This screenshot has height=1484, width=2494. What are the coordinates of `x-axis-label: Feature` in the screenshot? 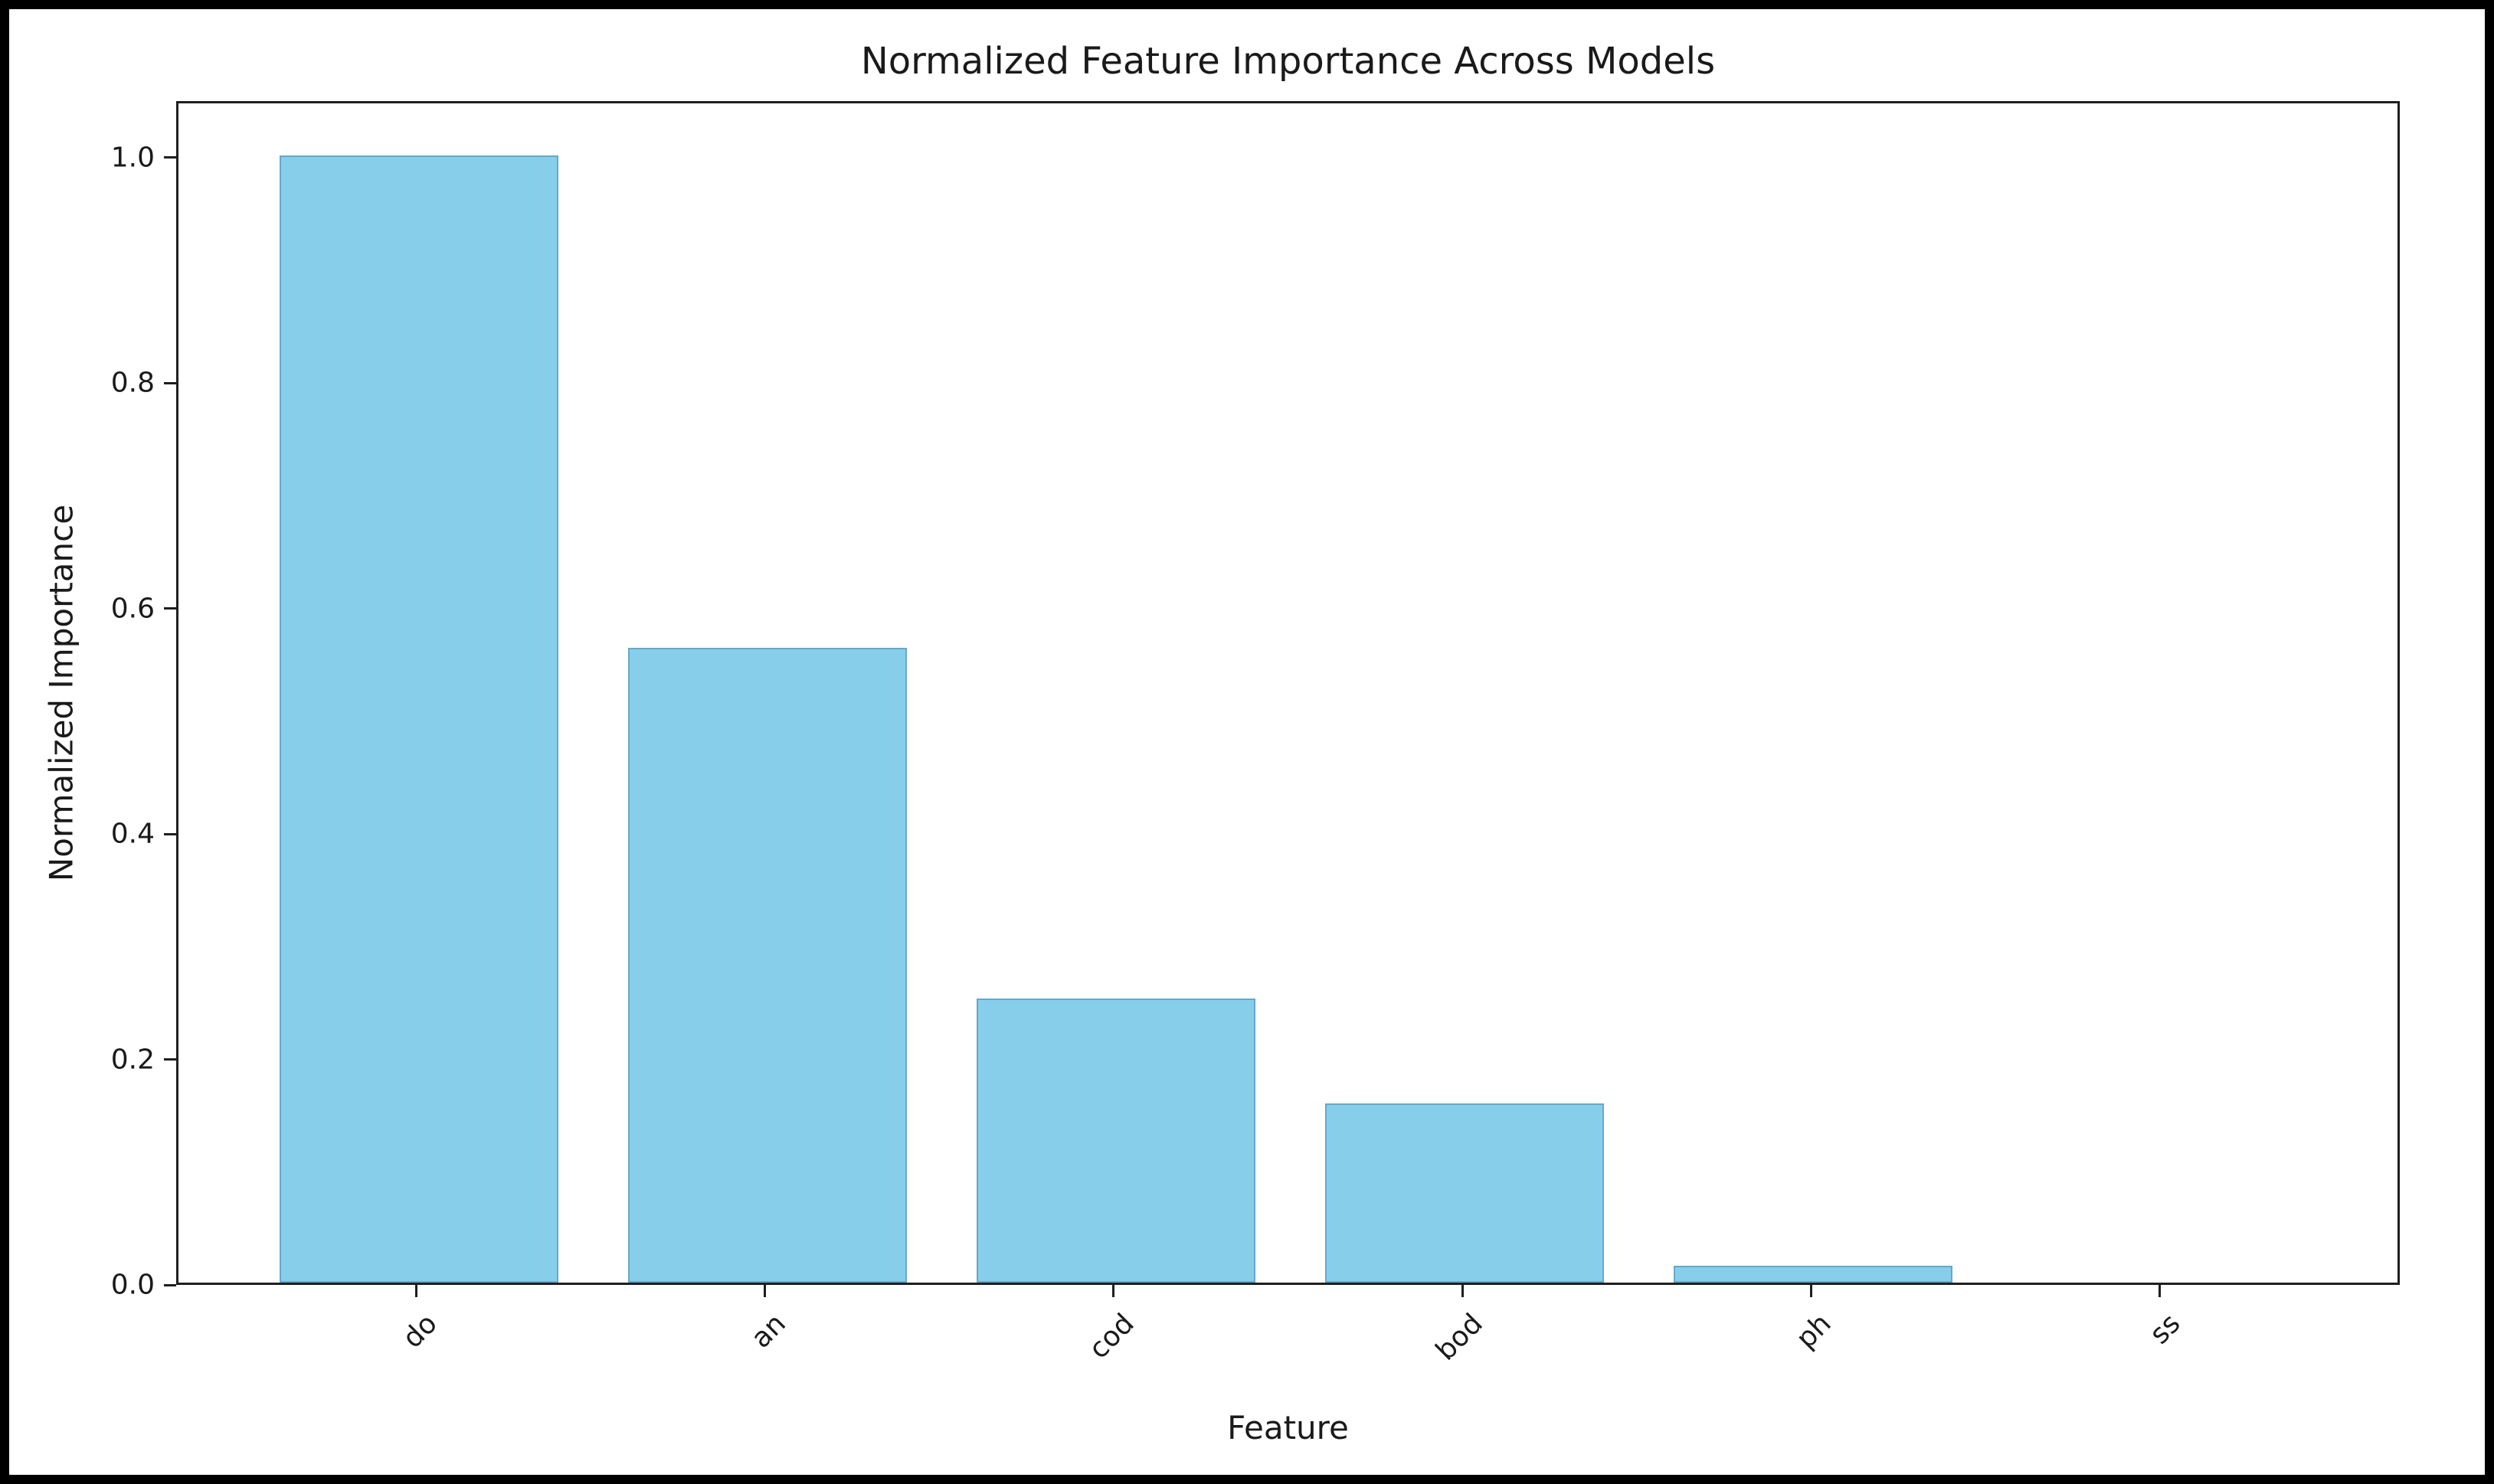 It's located at (1288, 1427).